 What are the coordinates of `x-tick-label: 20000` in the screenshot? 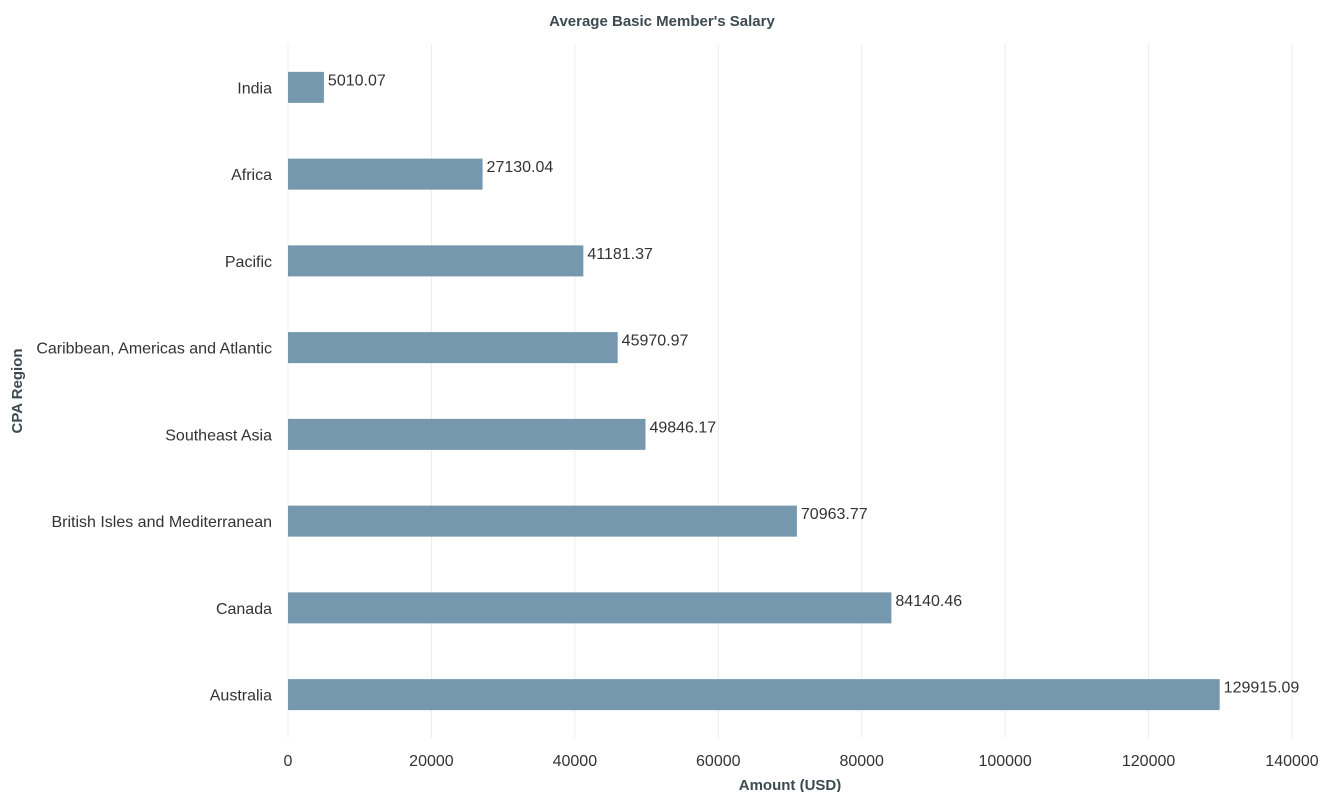 It's located at (431, 761).